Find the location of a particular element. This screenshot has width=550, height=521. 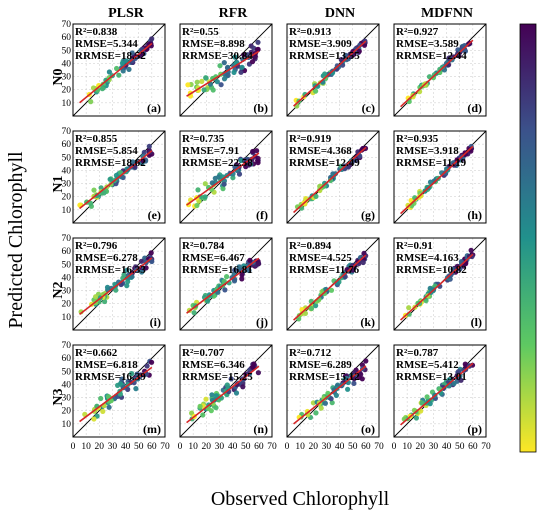

rmse-label: RMSE=6.818 is located at coordinates (106, 365).